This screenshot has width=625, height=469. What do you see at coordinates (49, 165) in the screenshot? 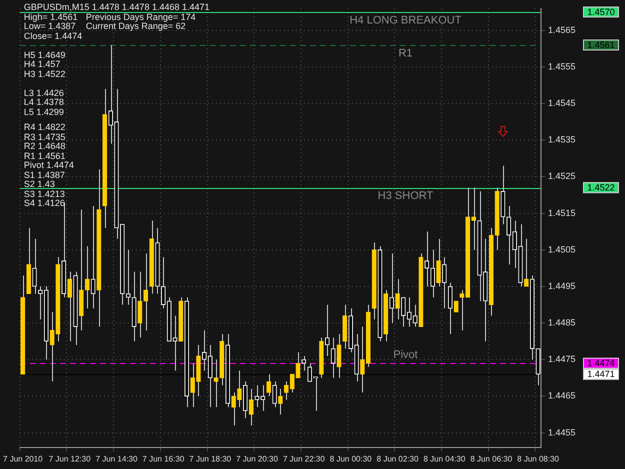
I see `annotation: Pivot 1.4474` at bounding box center [49, 165].